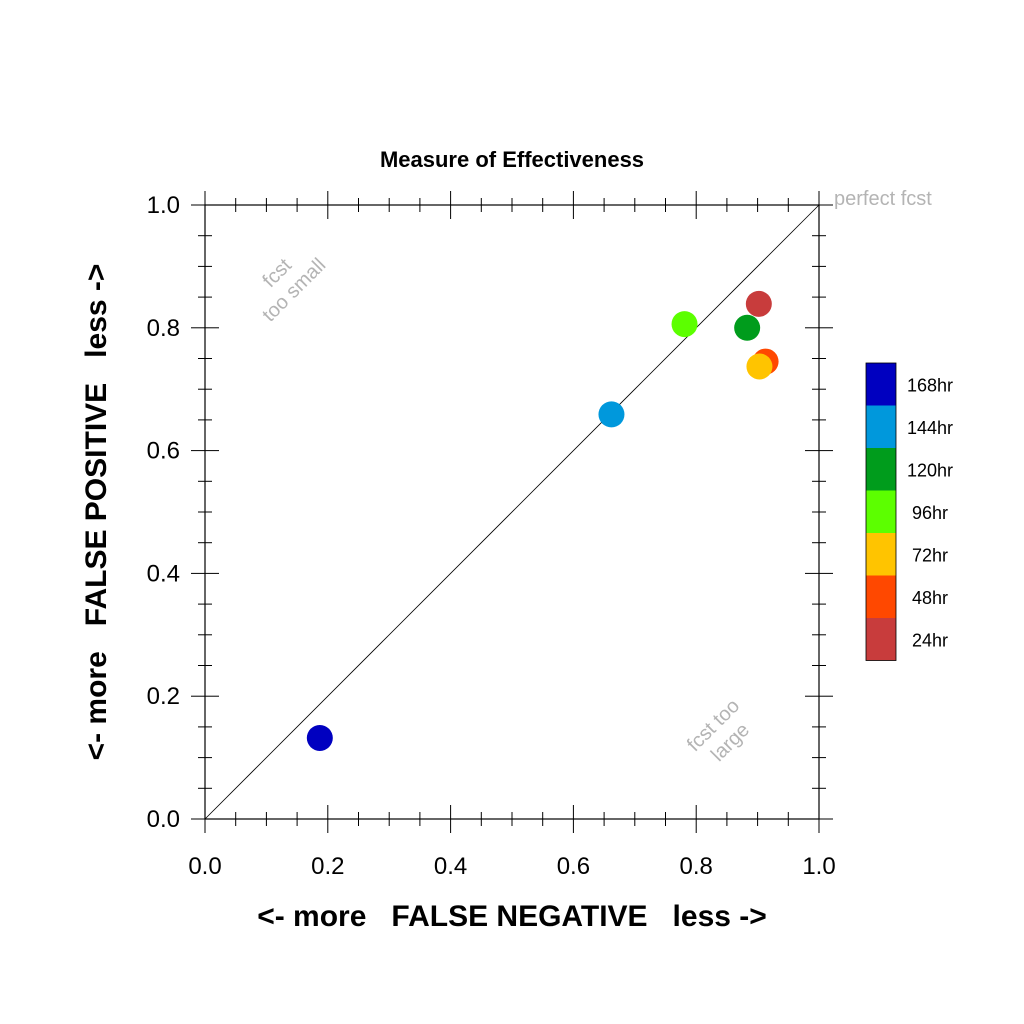 Image resolution: width=1024 pixels, height=1024 pixels. What do you see at coordinates (881, 639) in the screenshot?
I see `legend-swatch-24hr` at bounding box center [881, 639].